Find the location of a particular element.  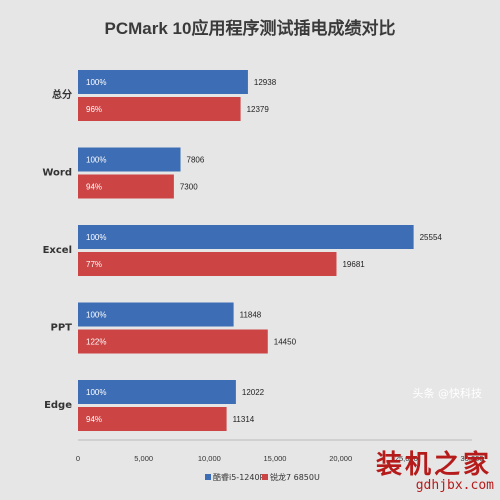

x-tick-label: 25,000 is located at coordinates (406, 458).